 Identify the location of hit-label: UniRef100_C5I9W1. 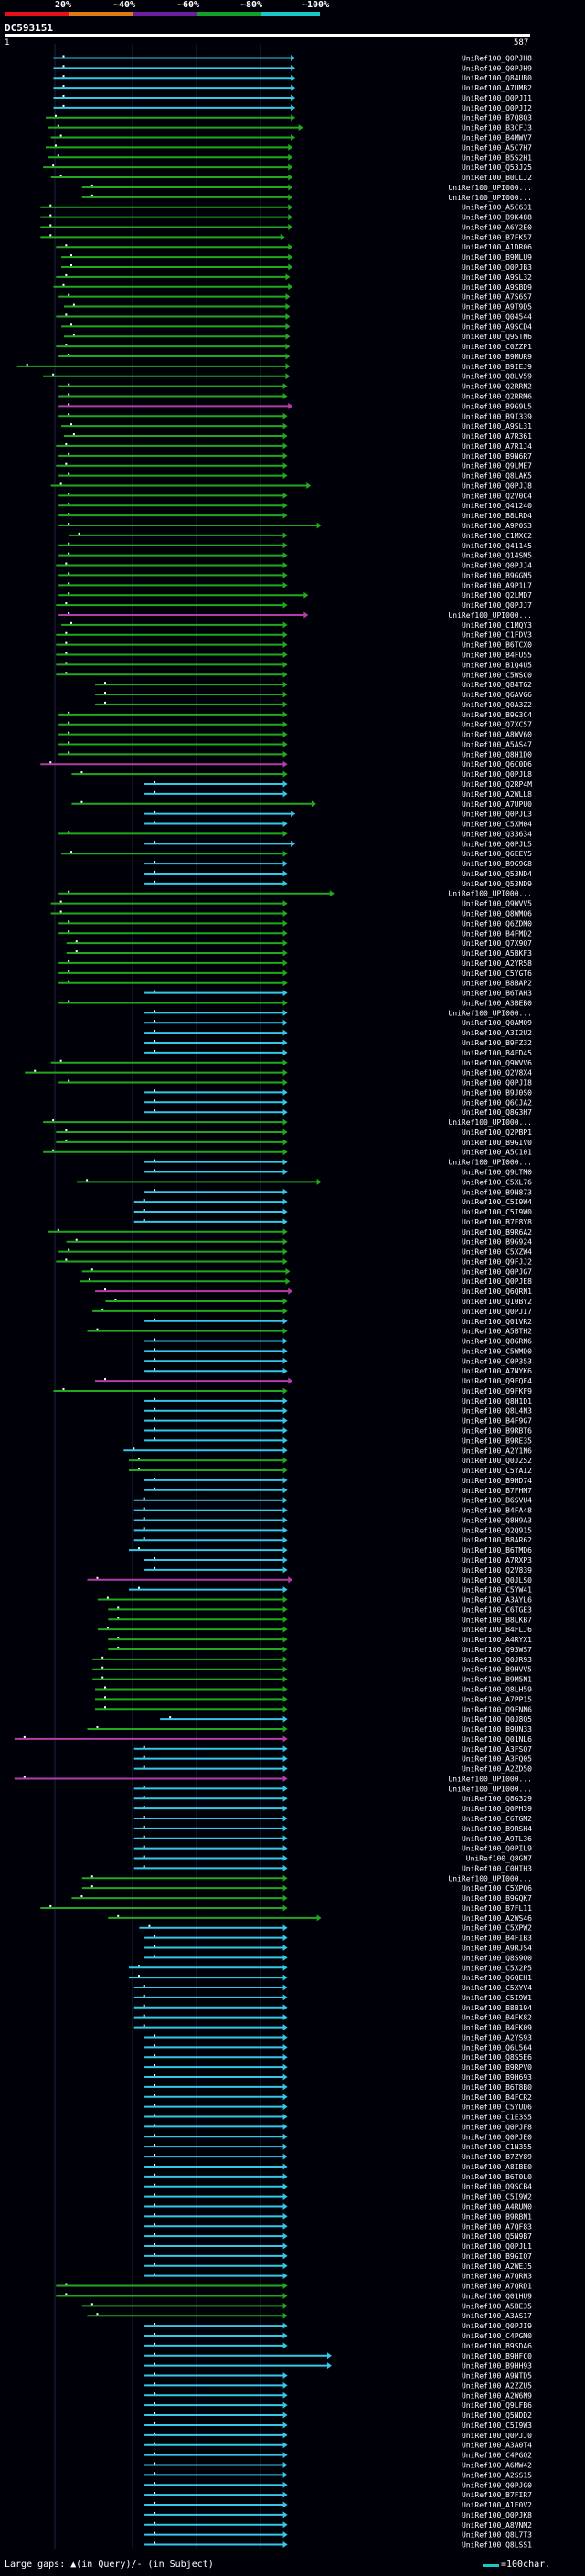
(497, 1998).